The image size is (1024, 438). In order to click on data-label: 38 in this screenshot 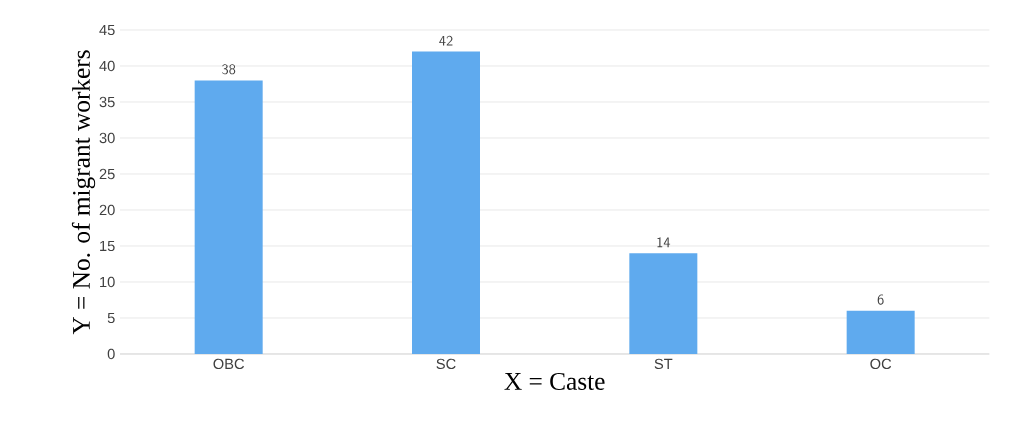, I will do `click(229, 69)`.